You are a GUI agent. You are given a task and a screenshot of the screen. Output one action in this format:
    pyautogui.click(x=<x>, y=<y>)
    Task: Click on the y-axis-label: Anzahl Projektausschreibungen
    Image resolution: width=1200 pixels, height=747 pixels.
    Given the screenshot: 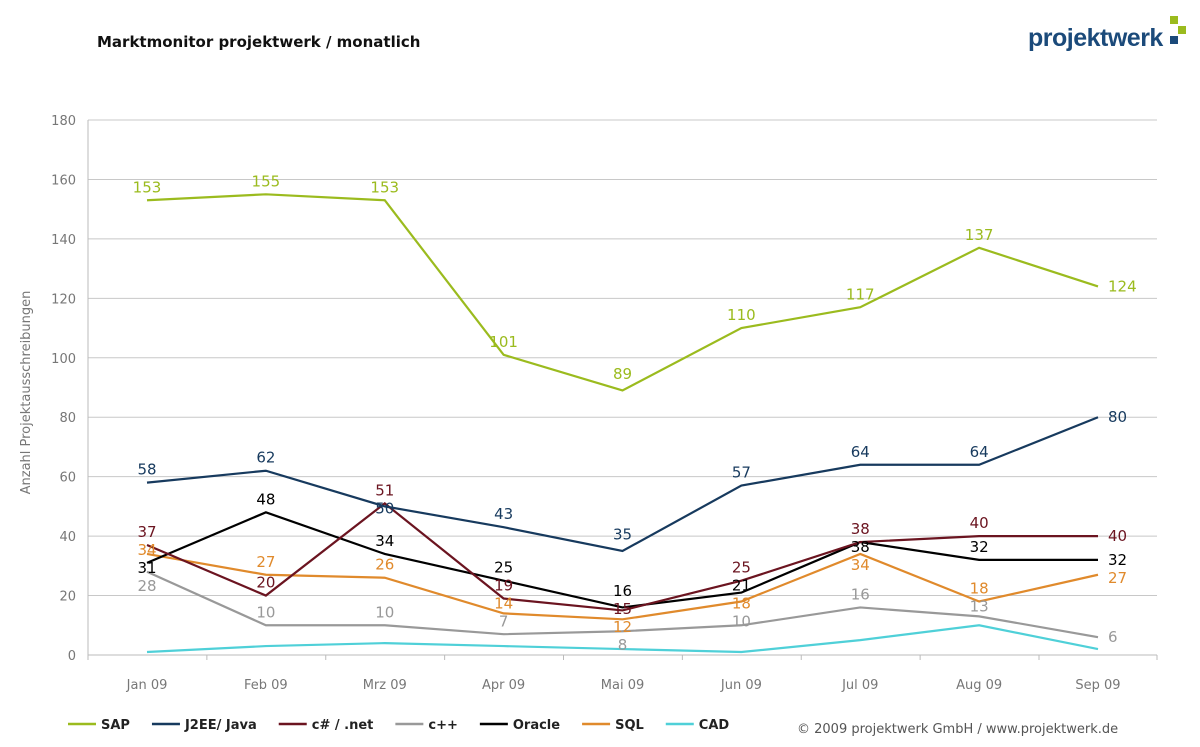 What is the action you would take?
    pyautogui.click(x=26, y=393)
    